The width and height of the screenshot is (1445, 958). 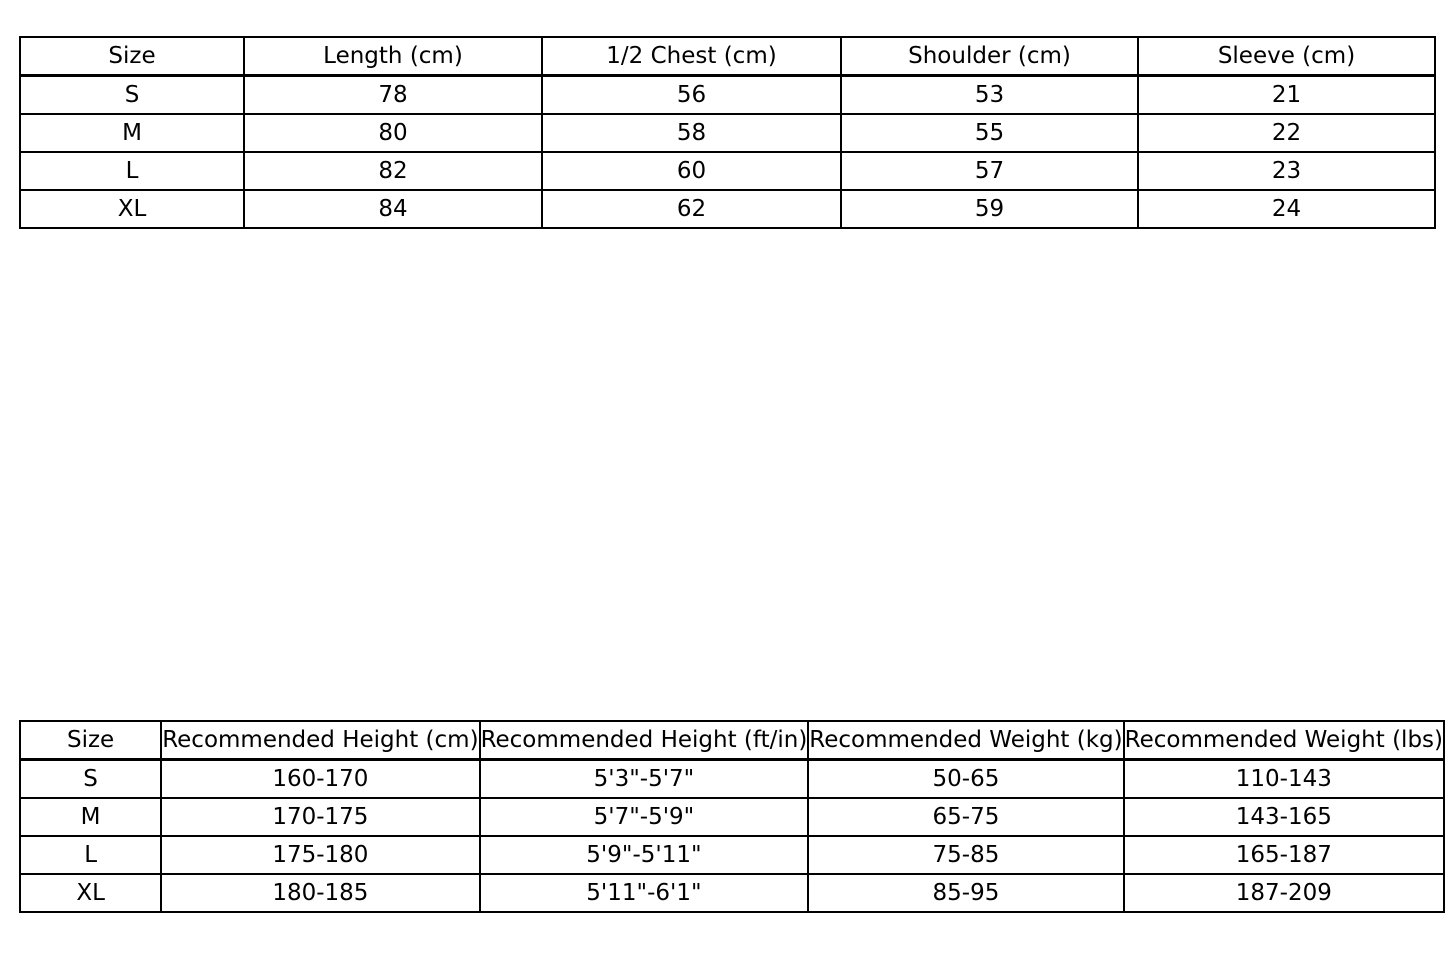 I want to click on cell-weight-kg: 65-75, so click(x=966, y=817).